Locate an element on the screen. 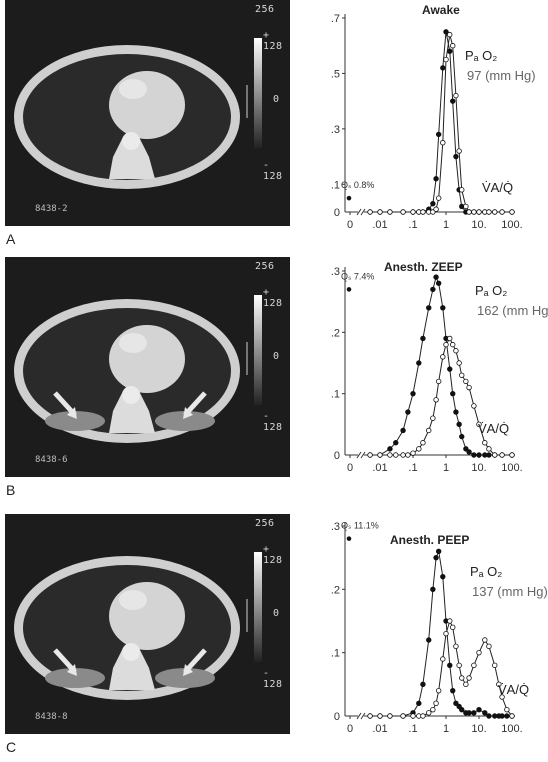  x-tick-label: .1 is located at coordinates (412, 468).